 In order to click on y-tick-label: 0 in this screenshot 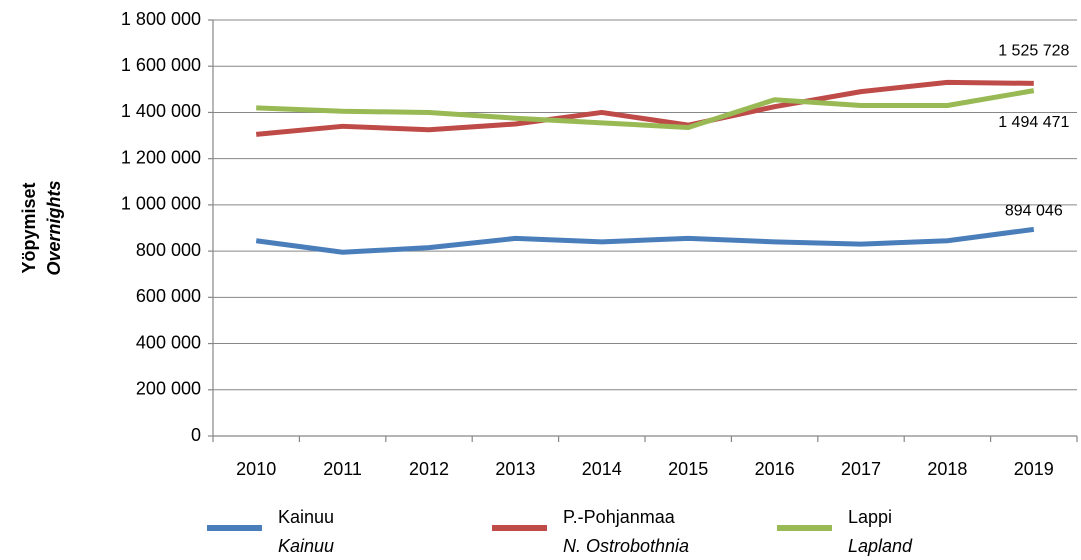, I will do `click(196, 435)`.